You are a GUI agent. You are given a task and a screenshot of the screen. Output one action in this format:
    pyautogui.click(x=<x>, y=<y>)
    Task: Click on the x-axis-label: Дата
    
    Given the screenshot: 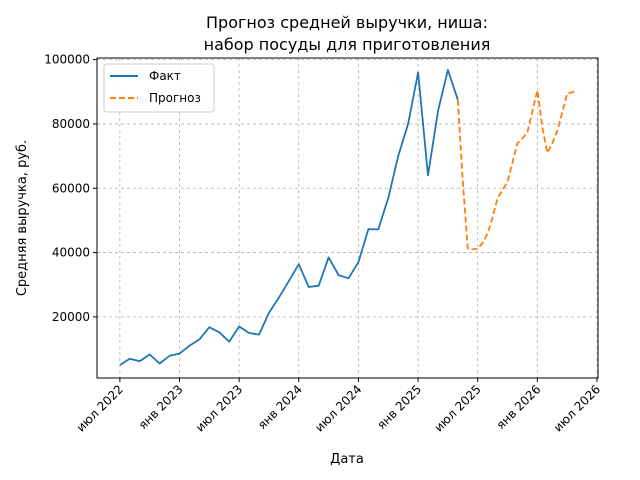 What is the action you would take?
    pyautogui.click(x=347, y=459)
    